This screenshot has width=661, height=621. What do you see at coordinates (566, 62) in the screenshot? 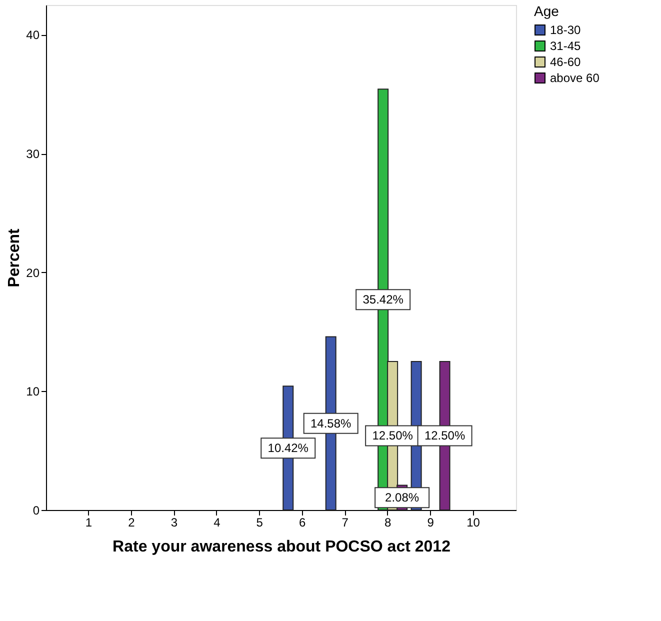
I see `legend-label: 46-60` at bounding box center [566, 62].